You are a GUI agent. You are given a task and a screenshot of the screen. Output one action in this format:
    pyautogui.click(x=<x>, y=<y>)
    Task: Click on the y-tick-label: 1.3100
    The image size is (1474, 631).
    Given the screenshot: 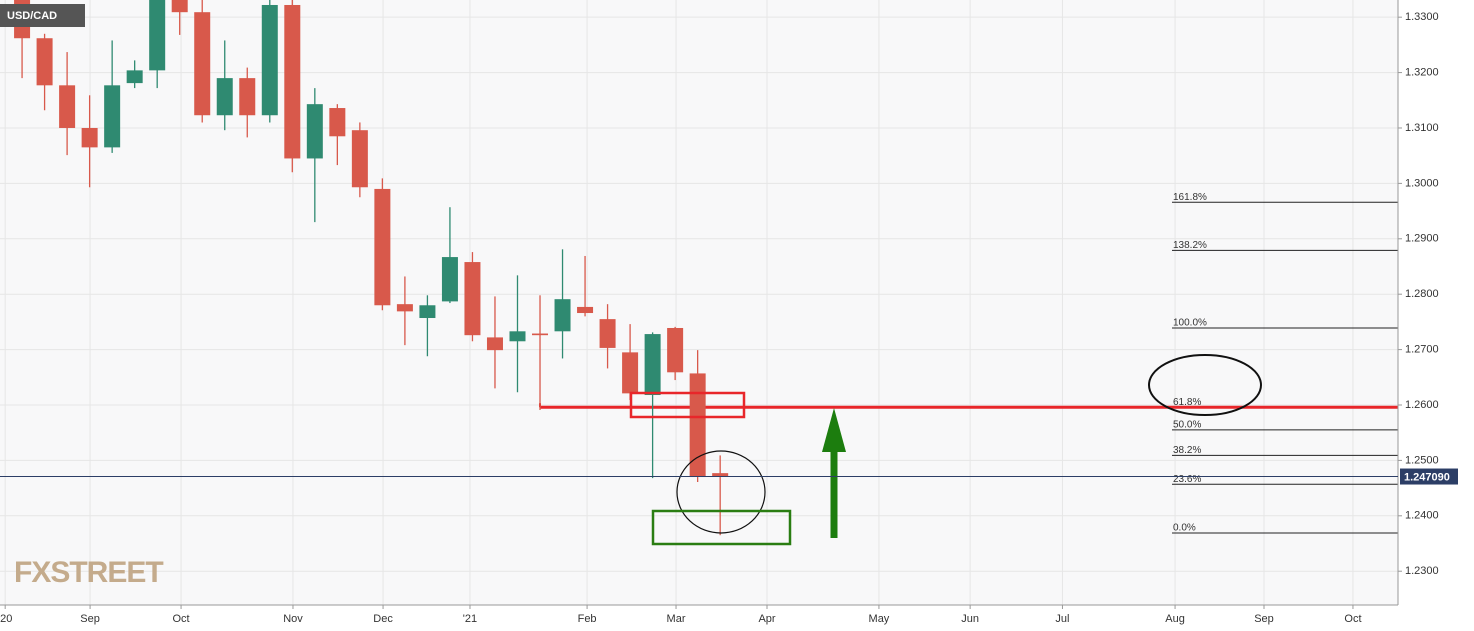 What is the action you would take?
    pyautogui.click(x=1422, y=128)
    